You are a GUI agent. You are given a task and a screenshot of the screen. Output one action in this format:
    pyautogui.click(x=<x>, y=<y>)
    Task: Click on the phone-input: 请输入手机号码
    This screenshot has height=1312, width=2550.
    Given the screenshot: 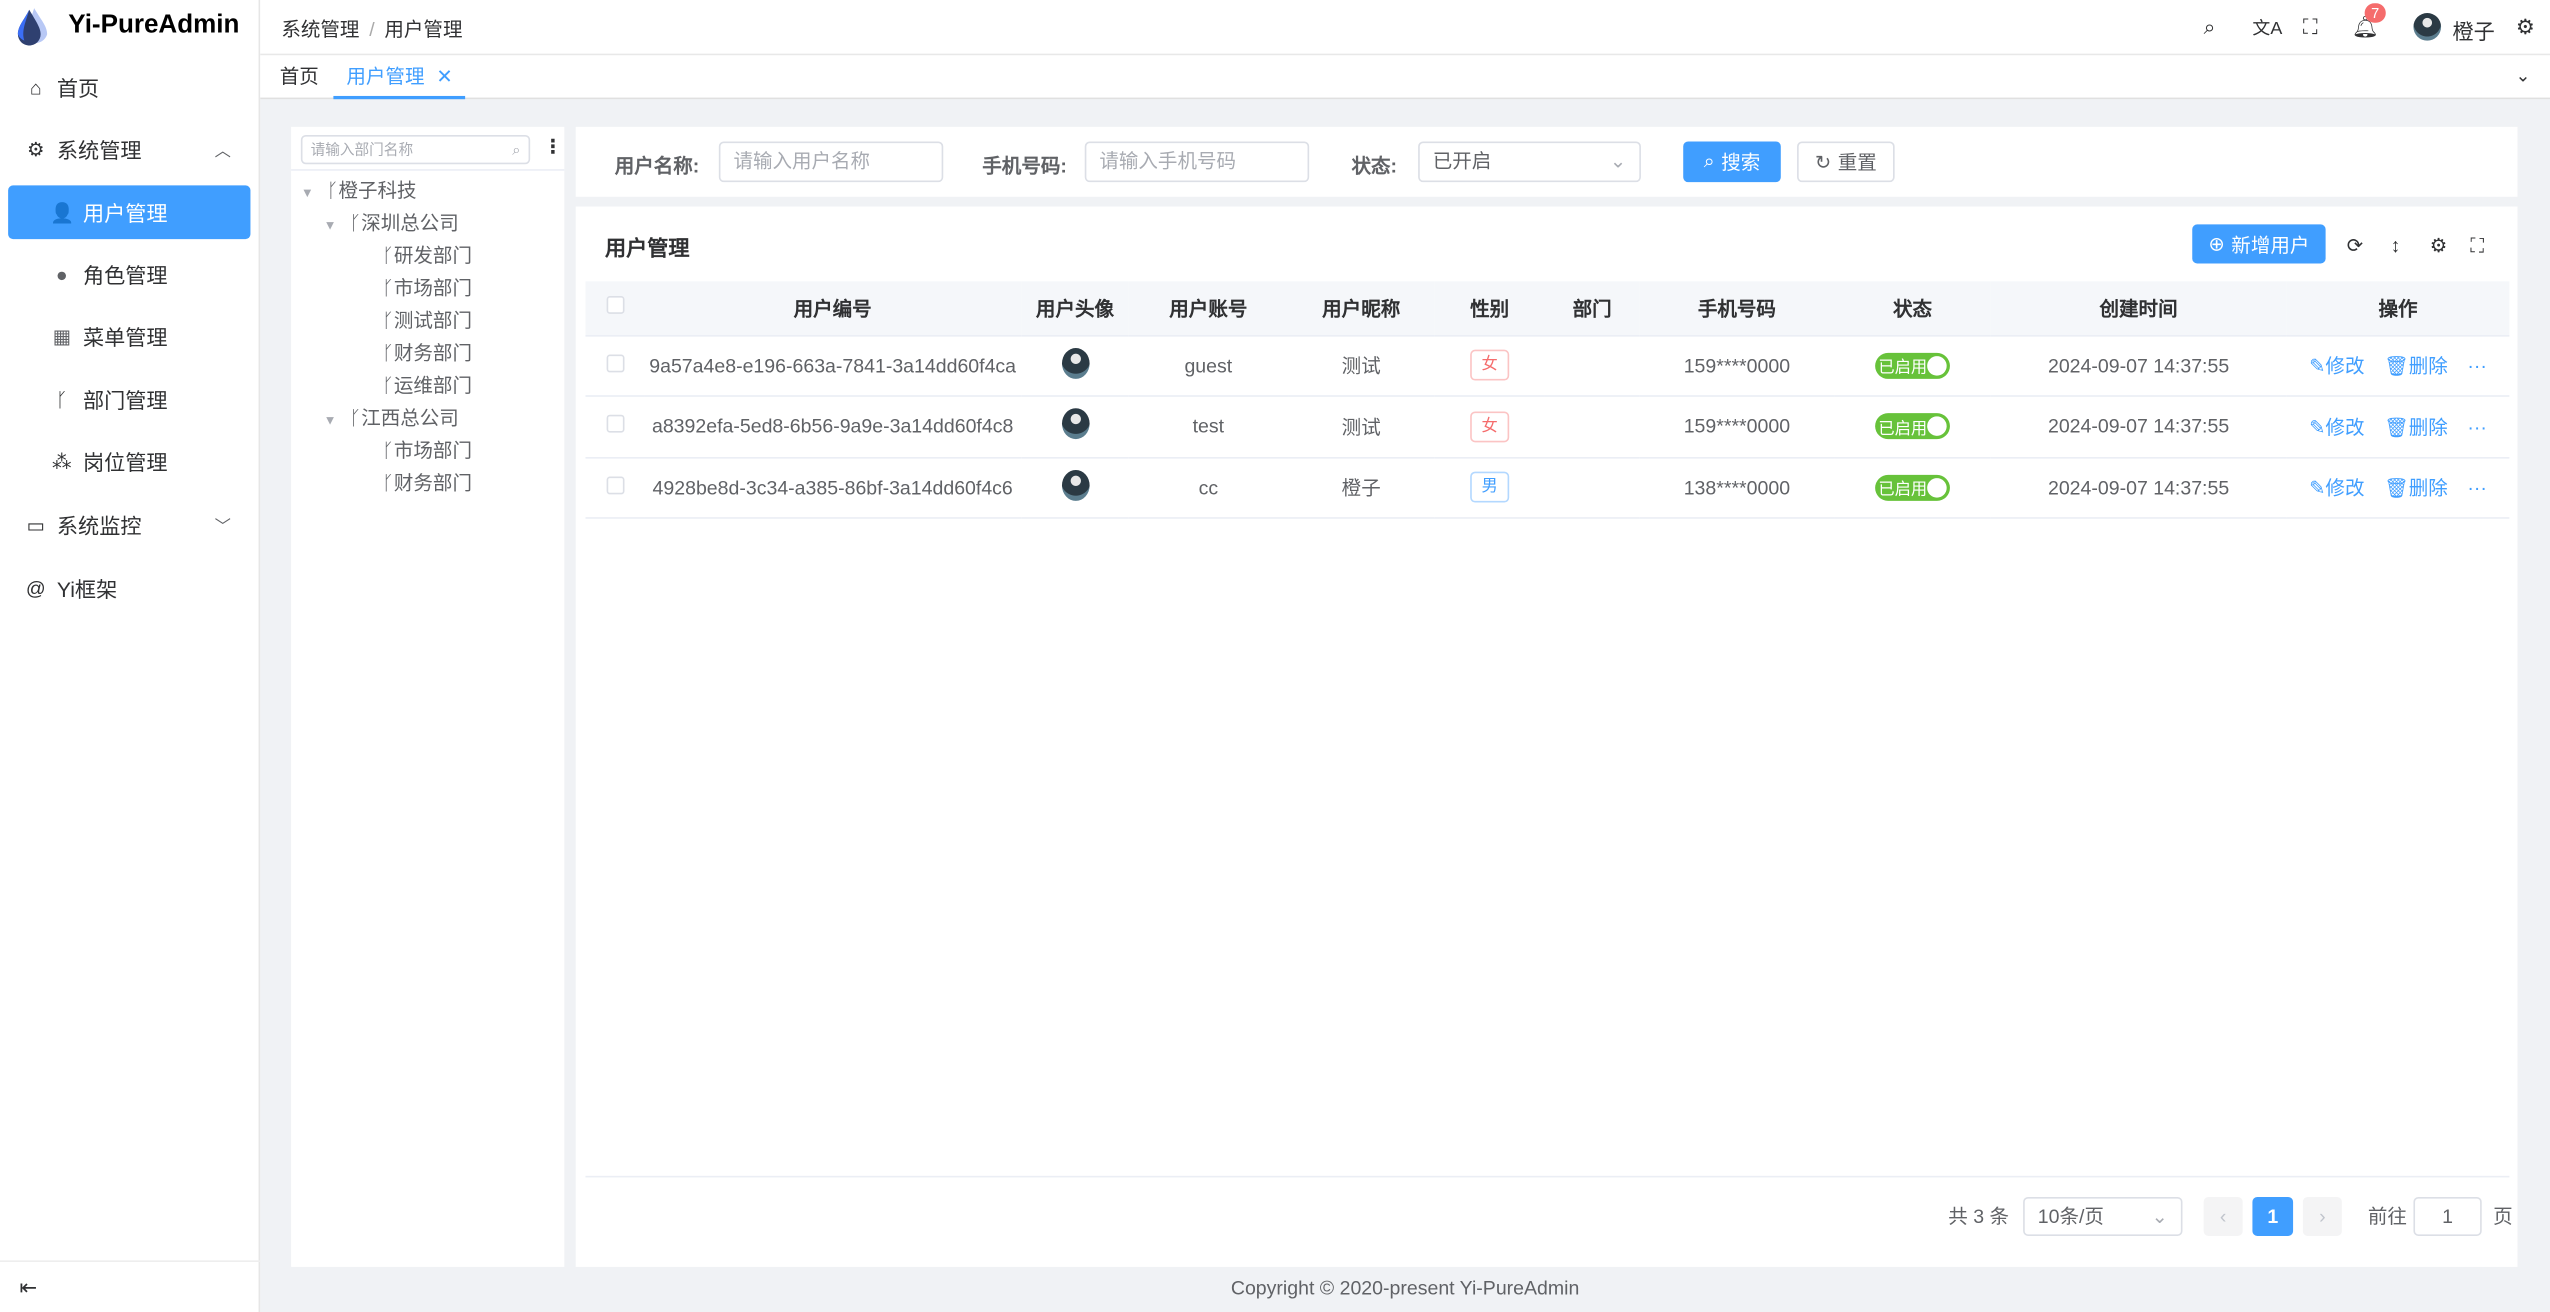 What is the action you would take?
    pyautogui.click(x=1197, y=162)
    